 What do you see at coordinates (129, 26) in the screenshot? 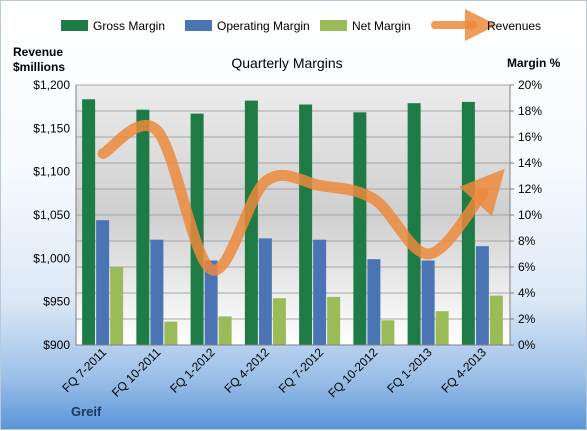
I see `legend-label: Gross Margin` at bounding box center [129, 26].